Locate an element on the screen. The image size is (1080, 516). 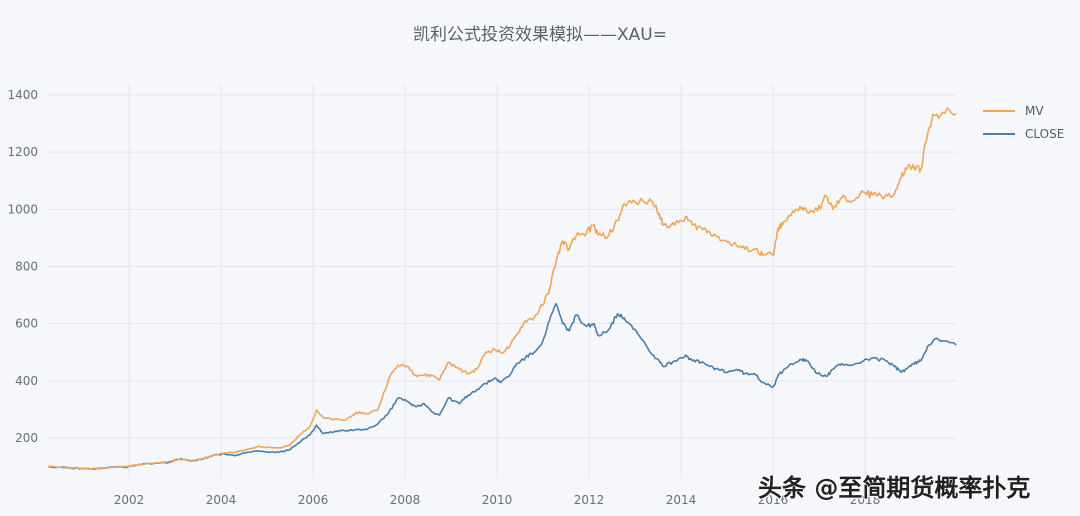
x-tick-label: 2012 is located at coordinates (589, 500).